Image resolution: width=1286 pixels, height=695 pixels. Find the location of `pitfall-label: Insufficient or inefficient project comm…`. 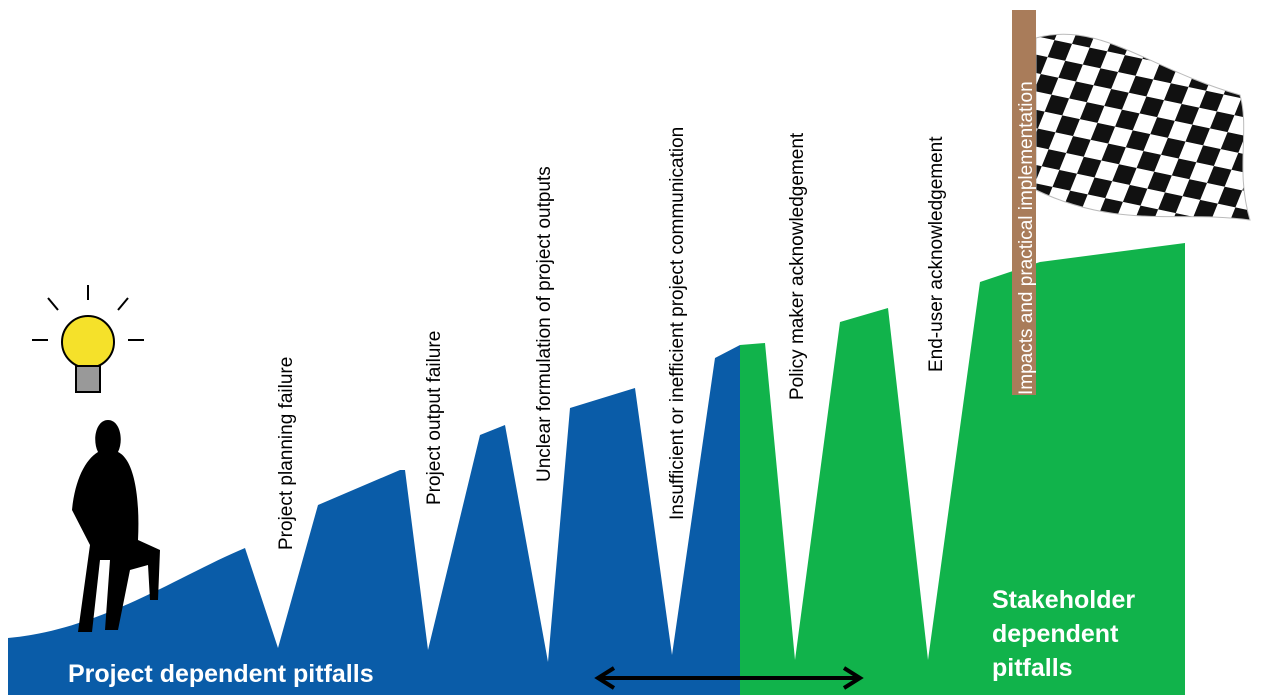

pitfall-label: Insufficient or inefficient project comm… is located at coordinates (677, 323).